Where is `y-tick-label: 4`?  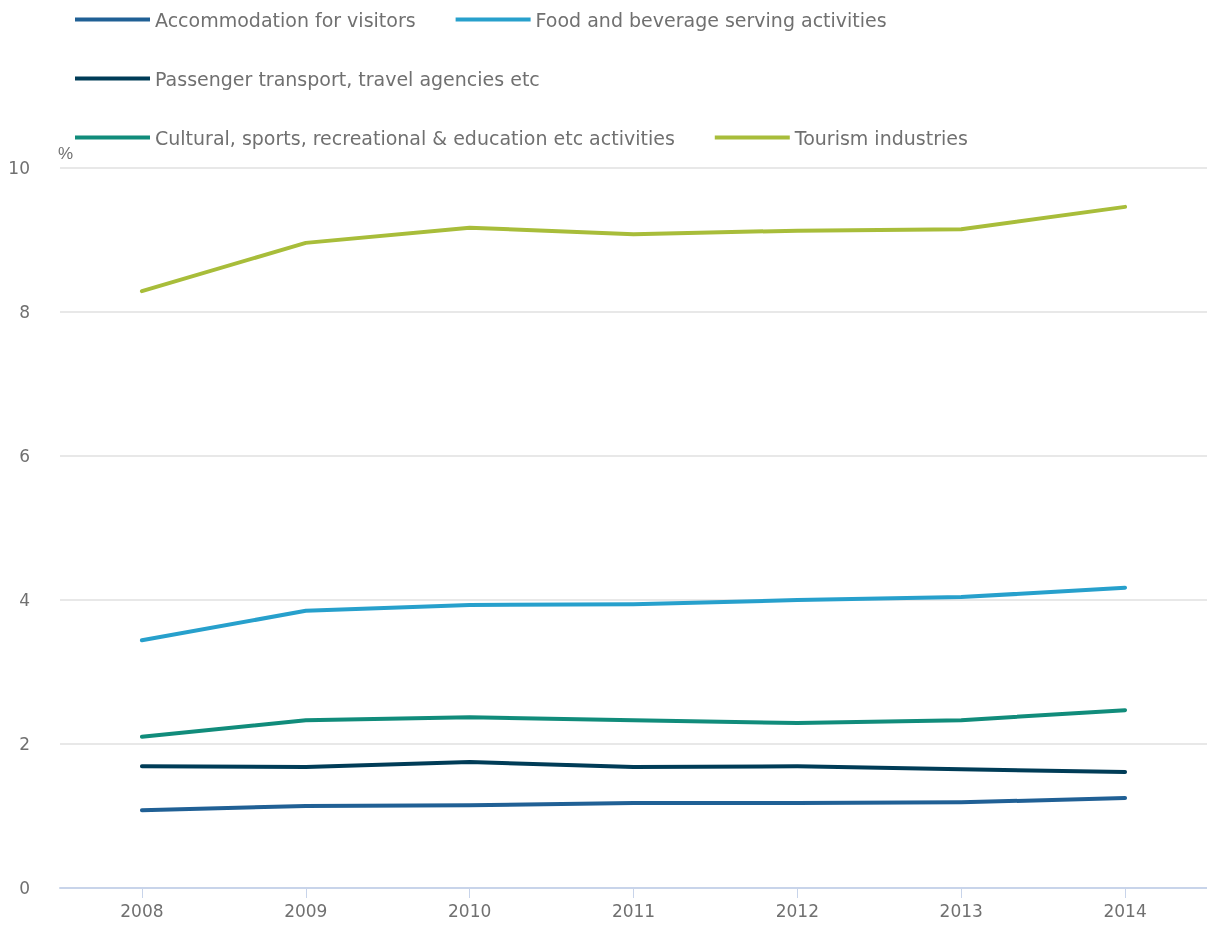 y-tick-label: 4 is located at coordinates (24, 600).